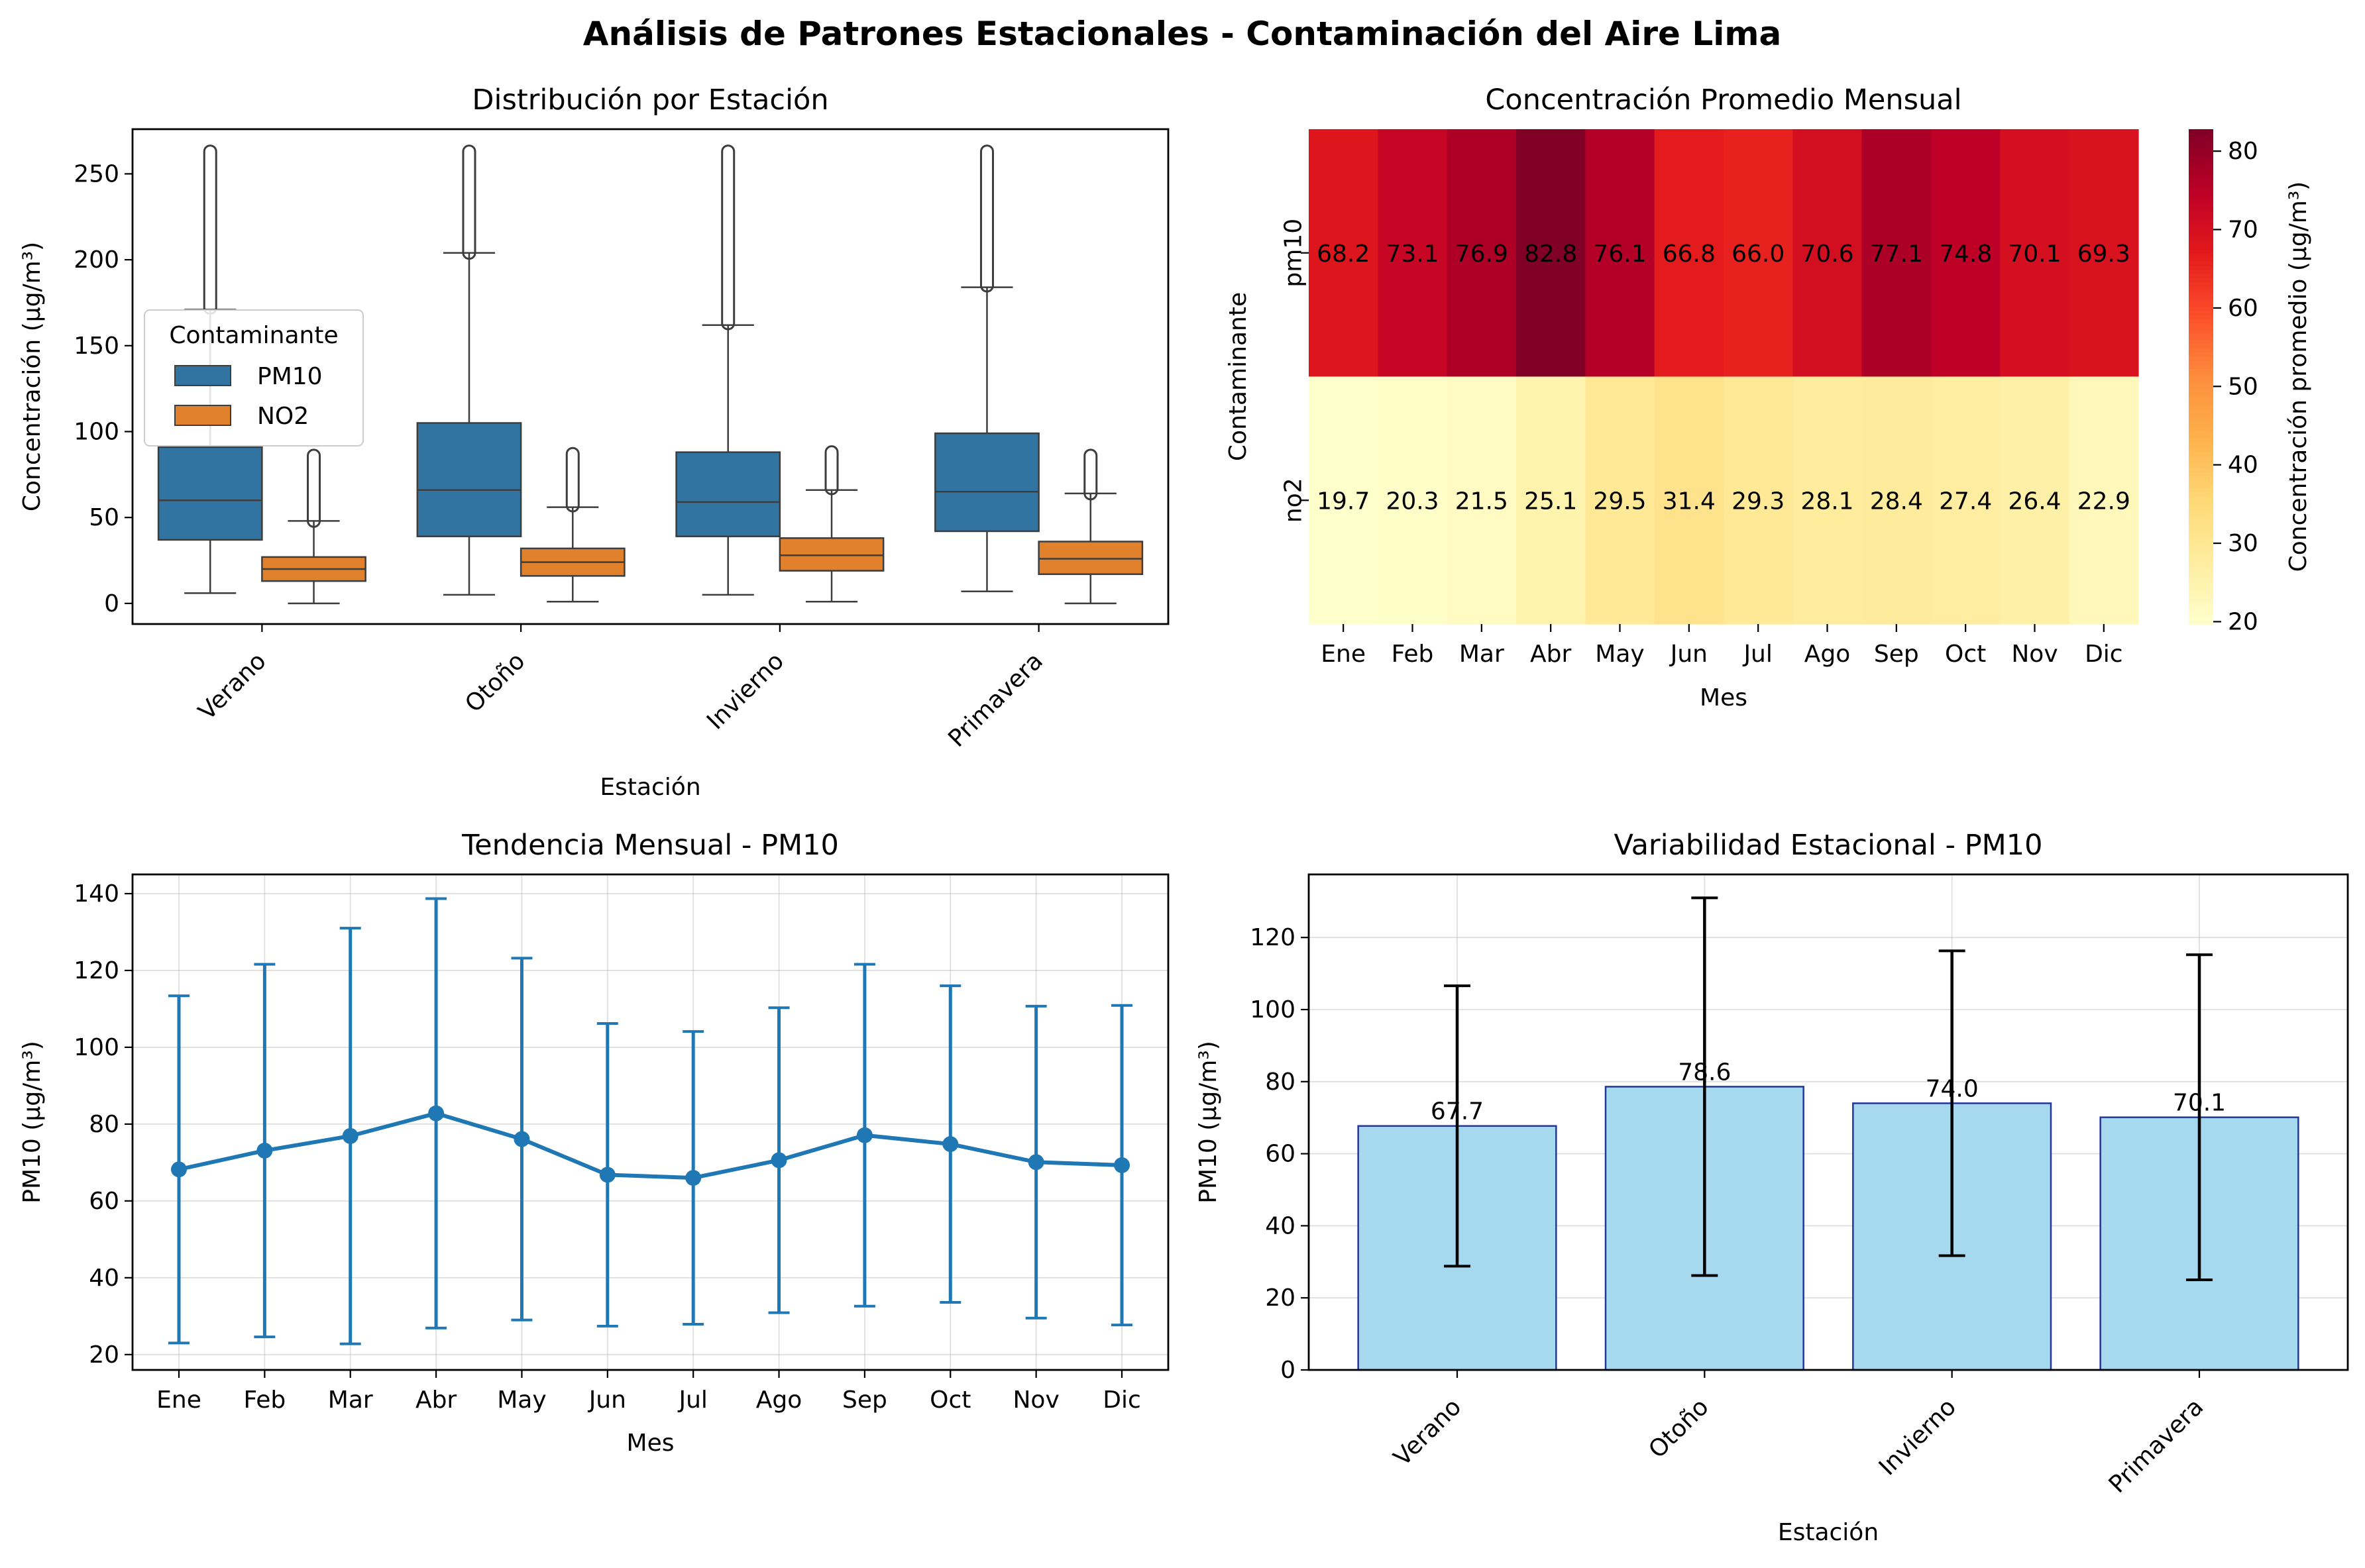 The image size is (2365, 1568). Describe the element at coordinates (2243, 543) in the screenshot. I see `colorbar-tick-label: 30` at that location.